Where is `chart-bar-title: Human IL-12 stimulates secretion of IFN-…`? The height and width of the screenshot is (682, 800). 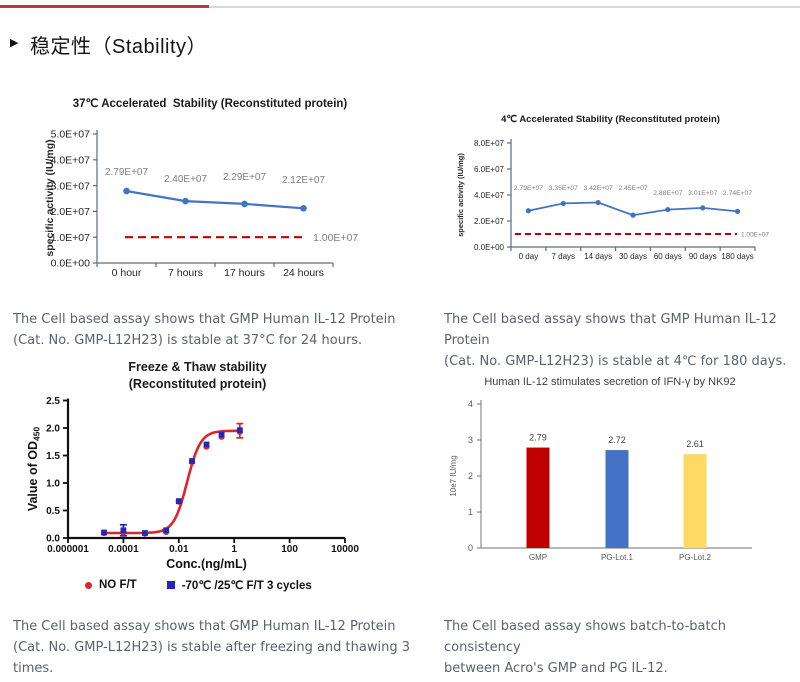 chart-bar-title: Human IL-12 stimulates secretion of IFN-… is located at coordinates (610, 382).